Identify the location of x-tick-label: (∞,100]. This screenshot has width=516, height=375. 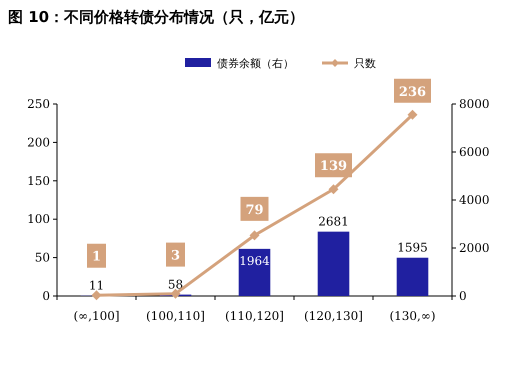
(96, 316).